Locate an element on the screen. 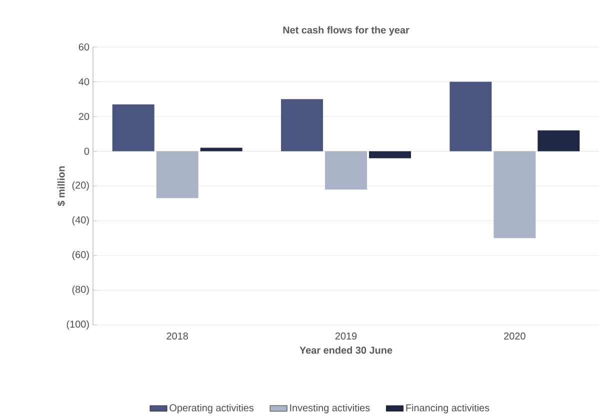 Image resolution: width=599 pixels, height=416 pixels. x-axis-title: Year ended 30 June is located at coordinates (346, 350).